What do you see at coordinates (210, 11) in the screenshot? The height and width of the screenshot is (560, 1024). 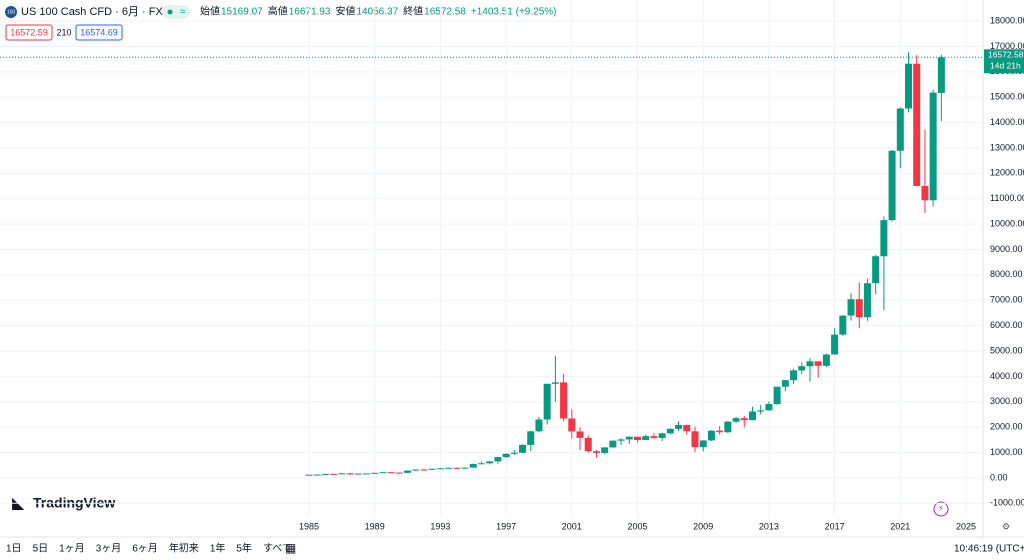 I see `ohlc-label: 始値` at bounding box center [210, 11].